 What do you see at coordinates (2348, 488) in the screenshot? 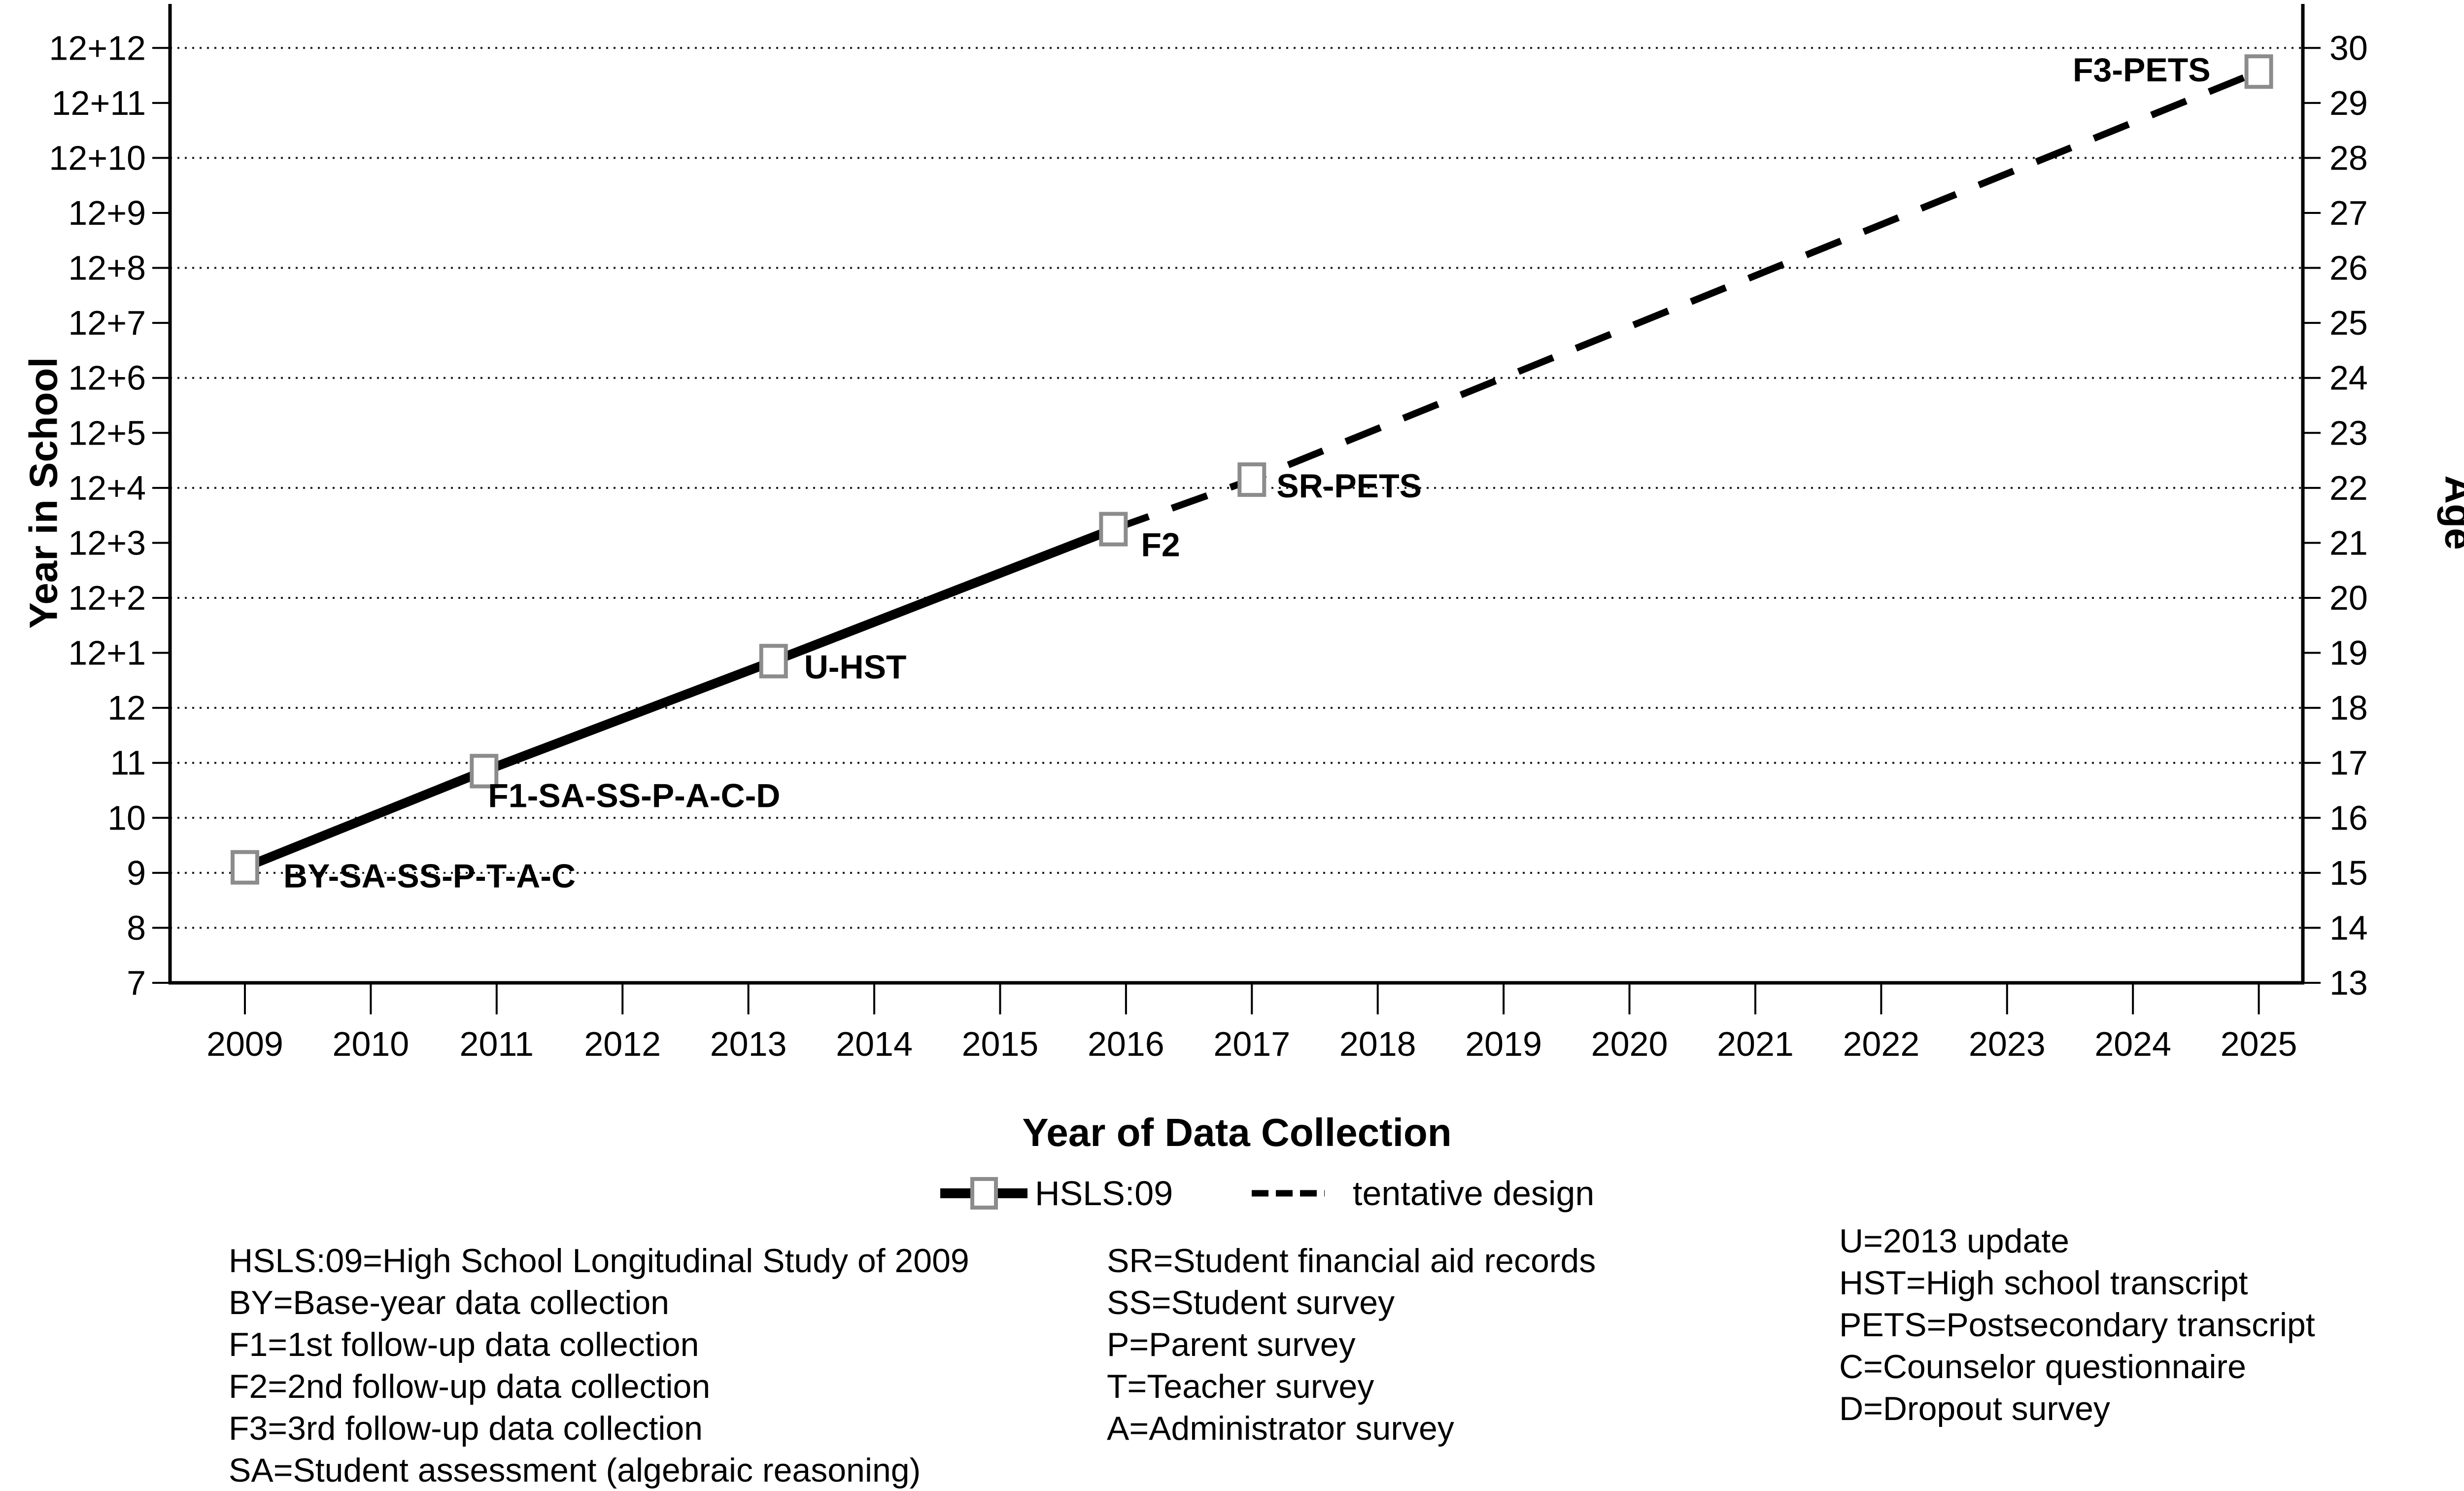
I see `y-axis-right-tick-label: 22` at bounding box center [2348, 488].